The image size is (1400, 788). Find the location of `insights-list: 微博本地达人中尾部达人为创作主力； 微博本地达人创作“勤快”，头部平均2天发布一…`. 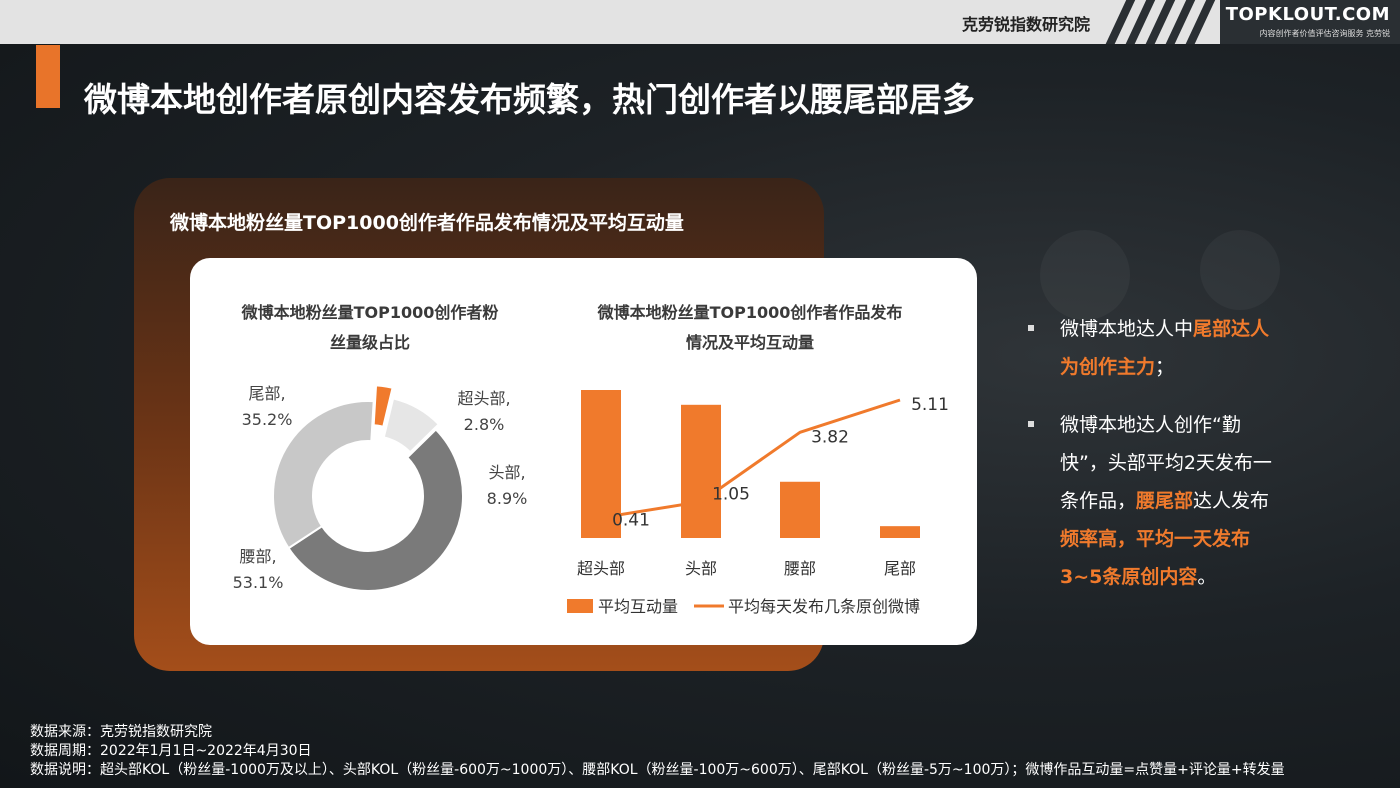

insights-list: 微博本地达人中尾部达人为创作主力； 微博本地达人创作“勤快”，头部平均2天发布一… is located at coordinates (1158, 463).